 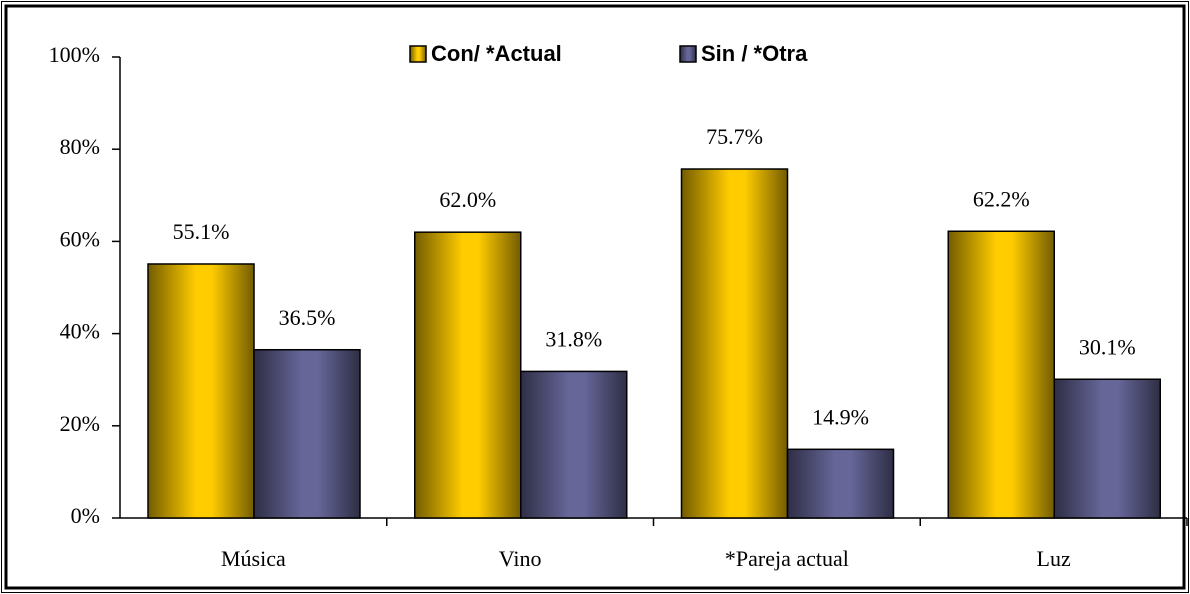 I want to click on value-label: 30.1%, so click(x=1107, y=346).